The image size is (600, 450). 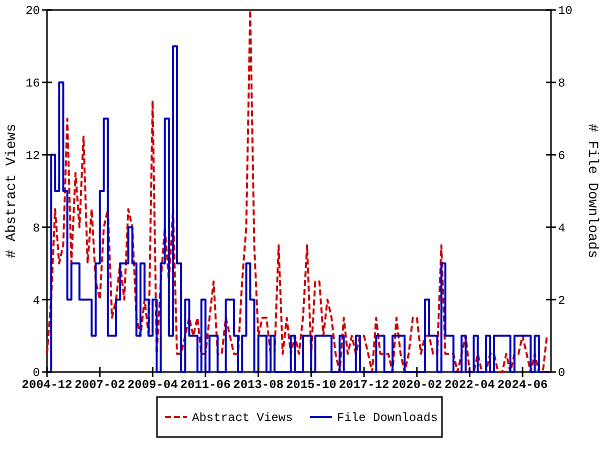 What do you see at coordinates (36, 373) in the screenshot?
I see `y-tick-label: 0` at bounding box center [36, 373].